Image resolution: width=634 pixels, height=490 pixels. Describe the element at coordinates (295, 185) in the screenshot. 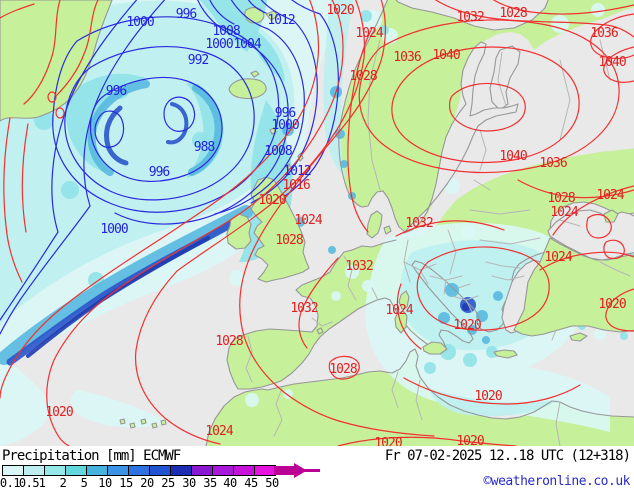

I see `isobar-label: 1016` at that location.